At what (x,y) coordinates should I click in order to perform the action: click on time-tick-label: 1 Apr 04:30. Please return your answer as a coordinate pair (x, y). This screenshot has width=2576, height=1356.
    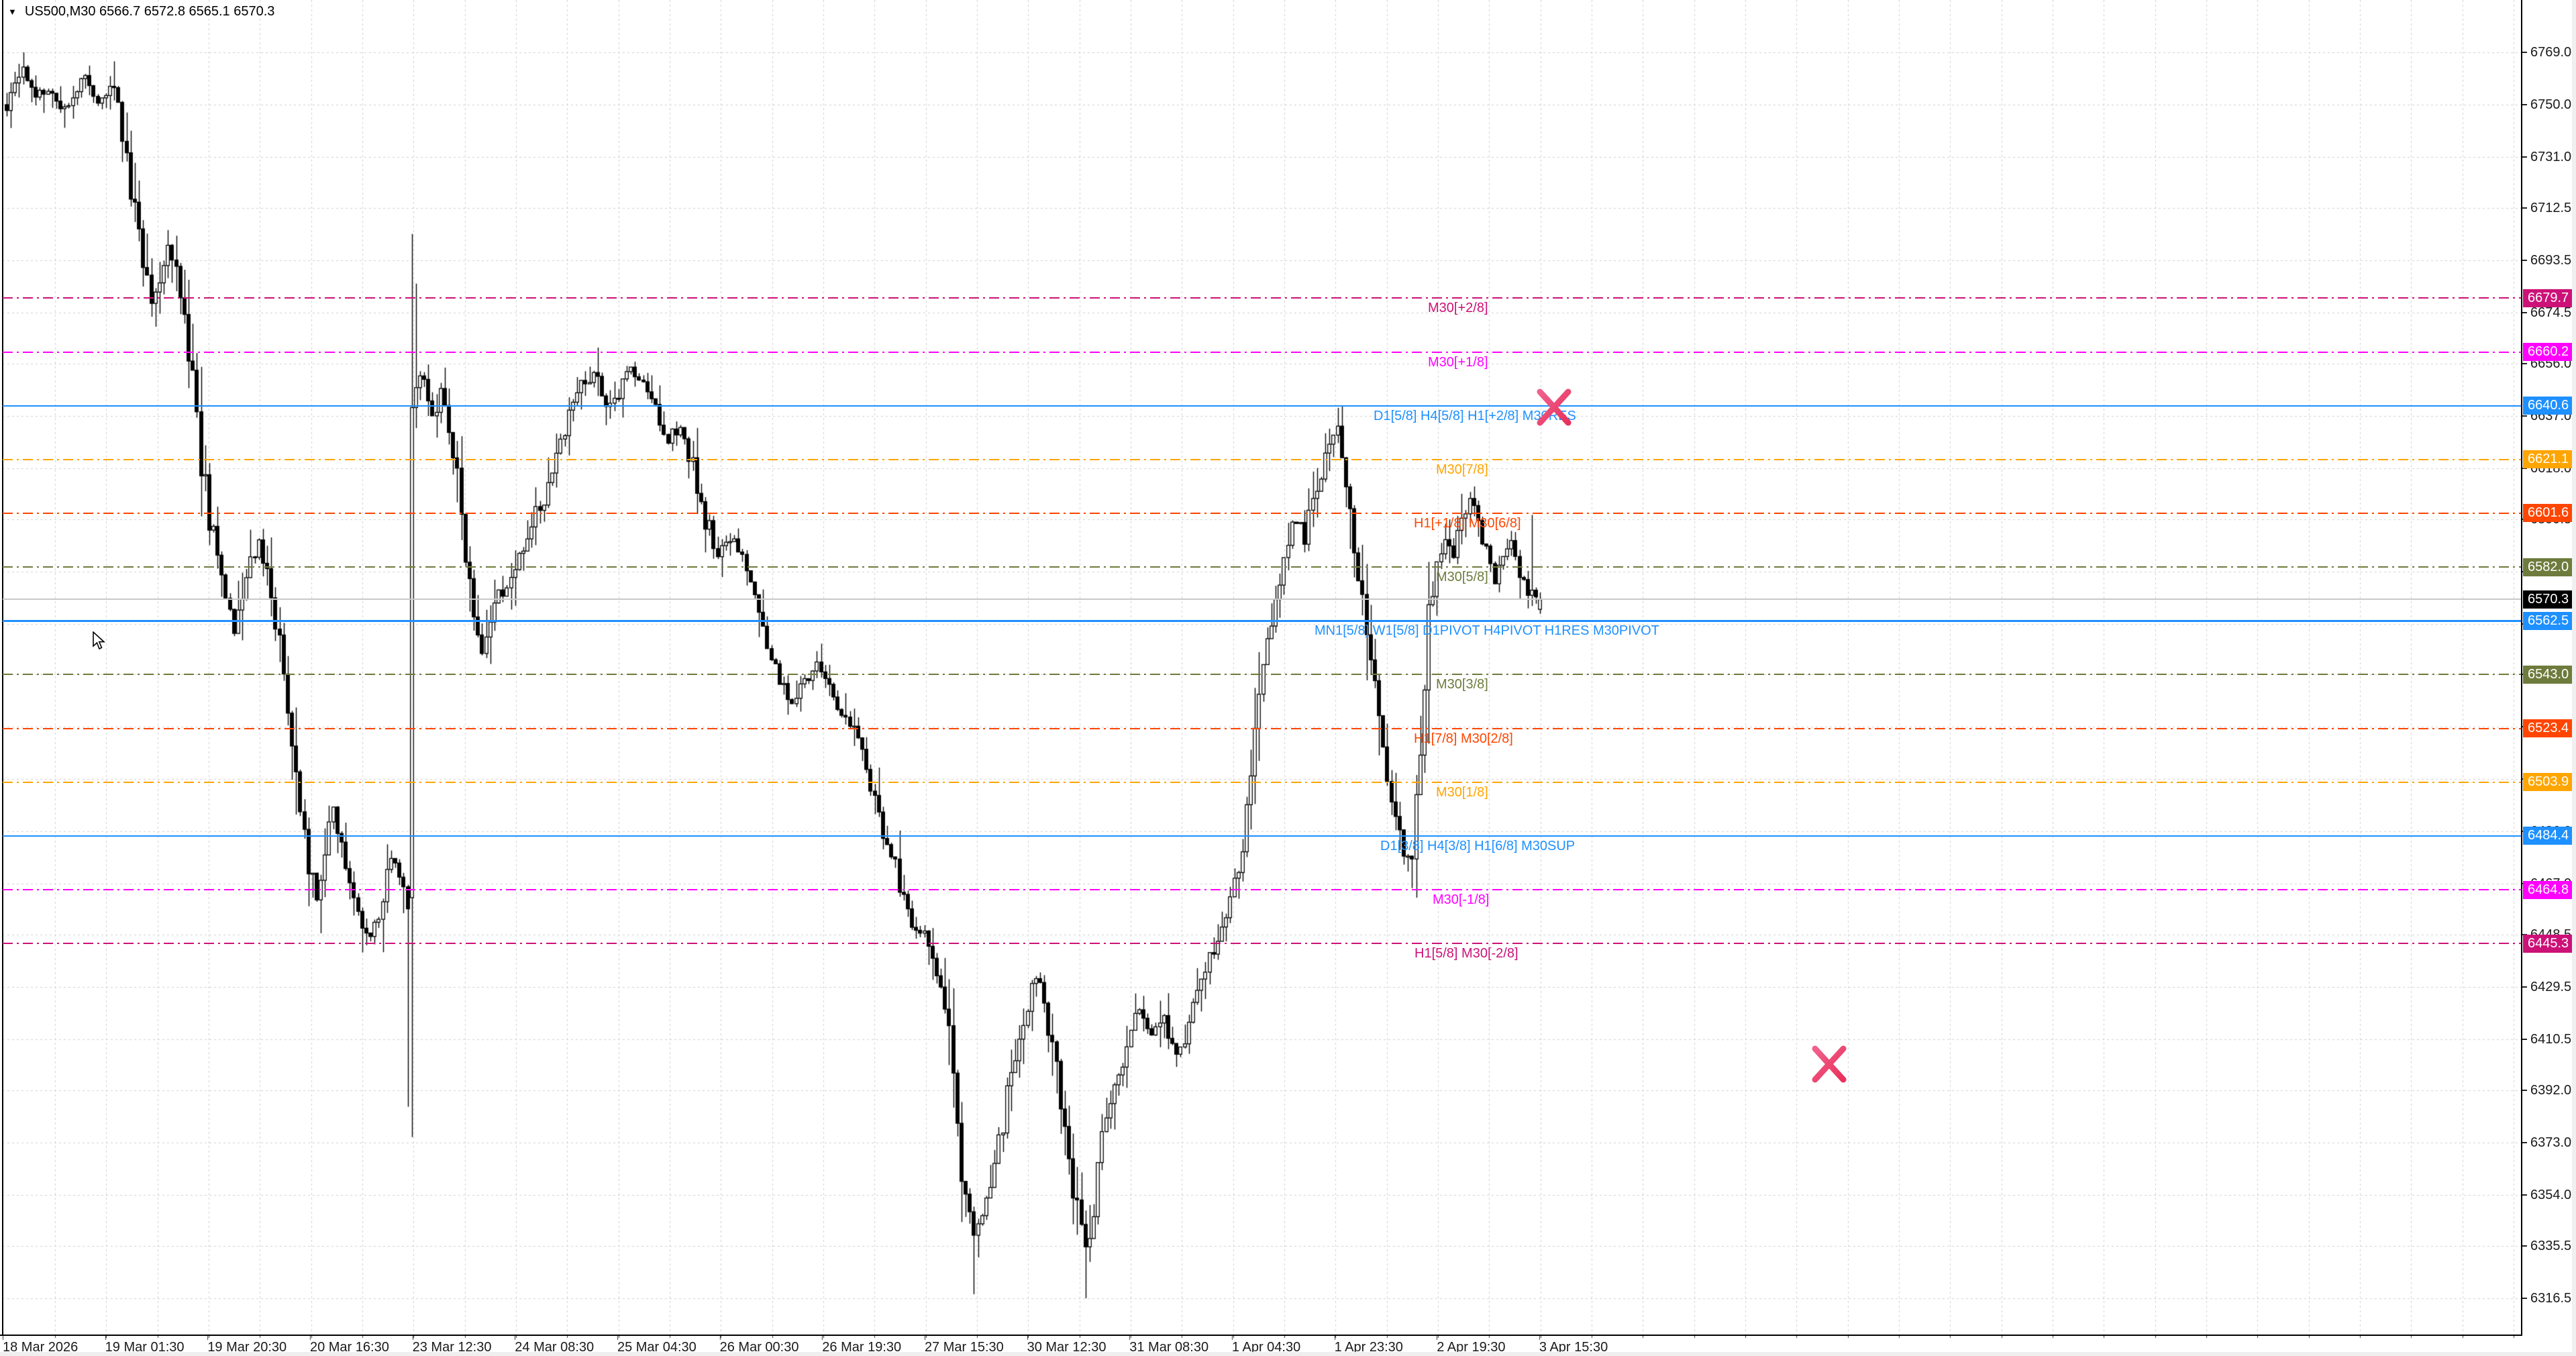
    Looking at the image, I should click on (1266, 1347).